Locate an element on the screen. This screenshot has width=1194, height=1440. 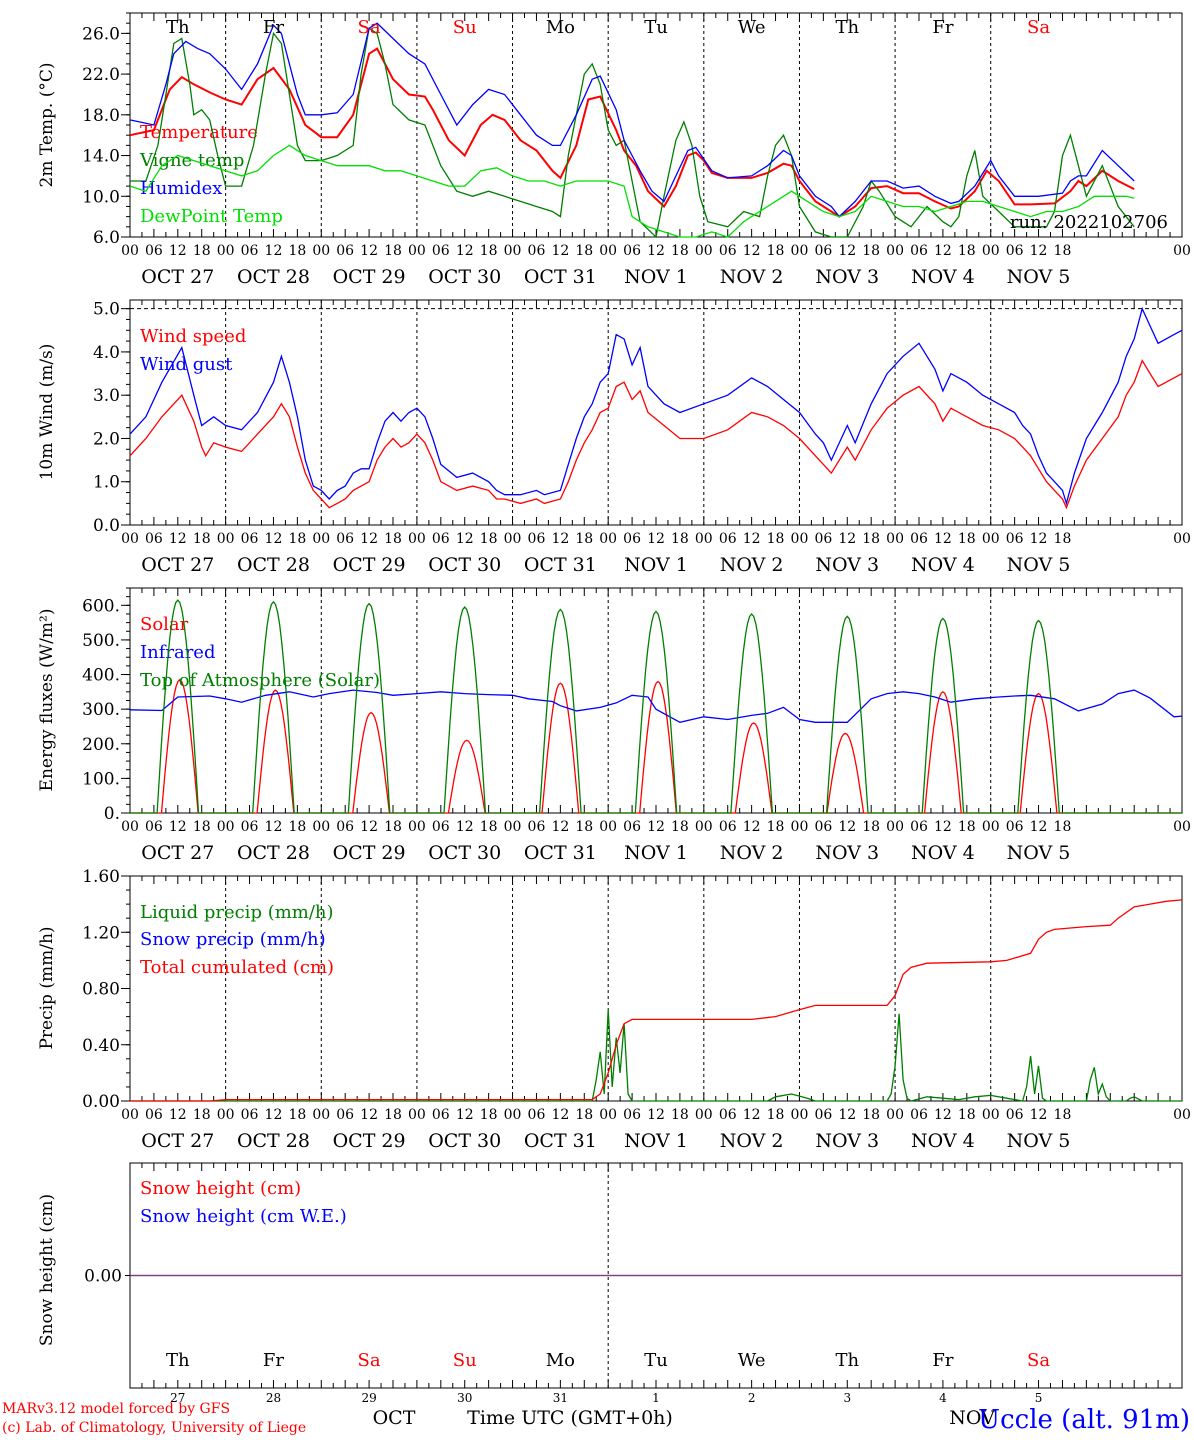
series-line-liquid-precip-mm-h- is located at coordinates (656, 1055).